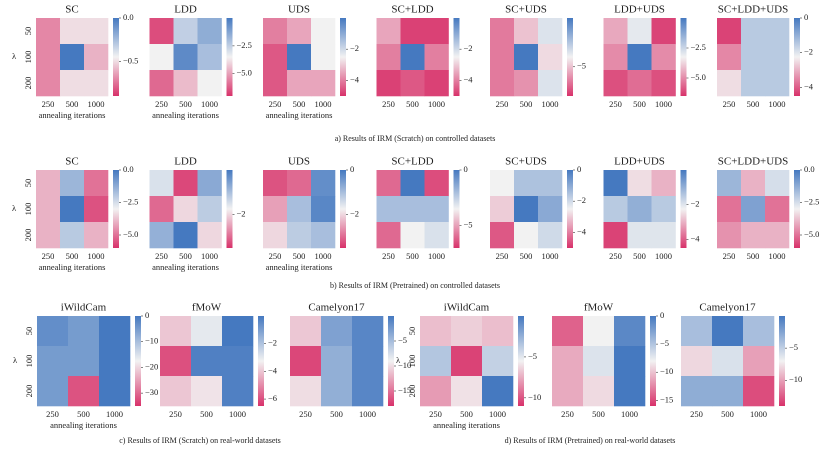 The height and width of the screenshot is (449, 830). I want to click on panel-title: SC+UDS, so click(526, 10).